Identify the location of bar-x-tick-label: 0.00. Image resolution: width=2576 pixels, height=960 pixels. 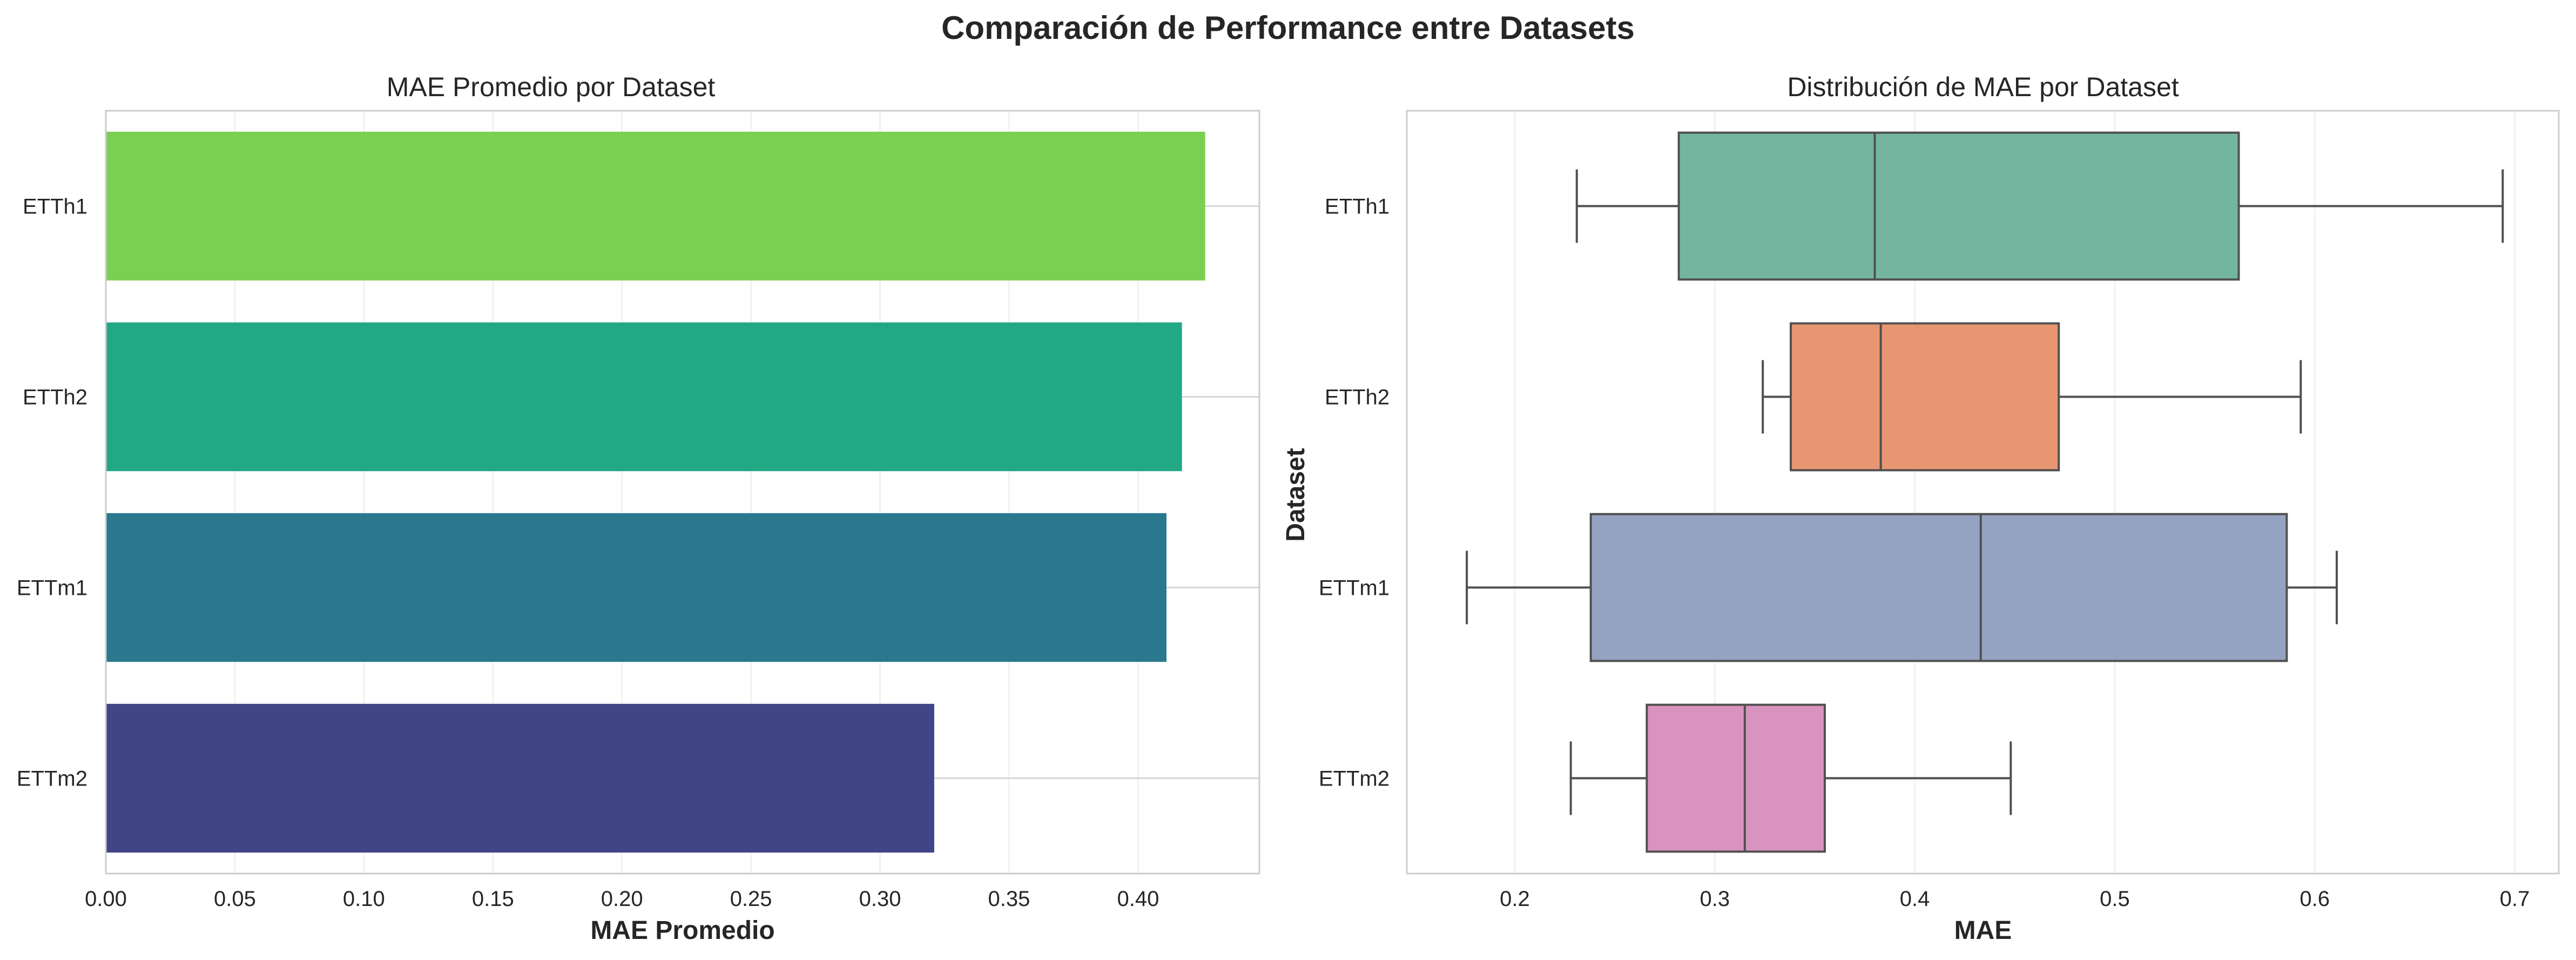
(106, 899).